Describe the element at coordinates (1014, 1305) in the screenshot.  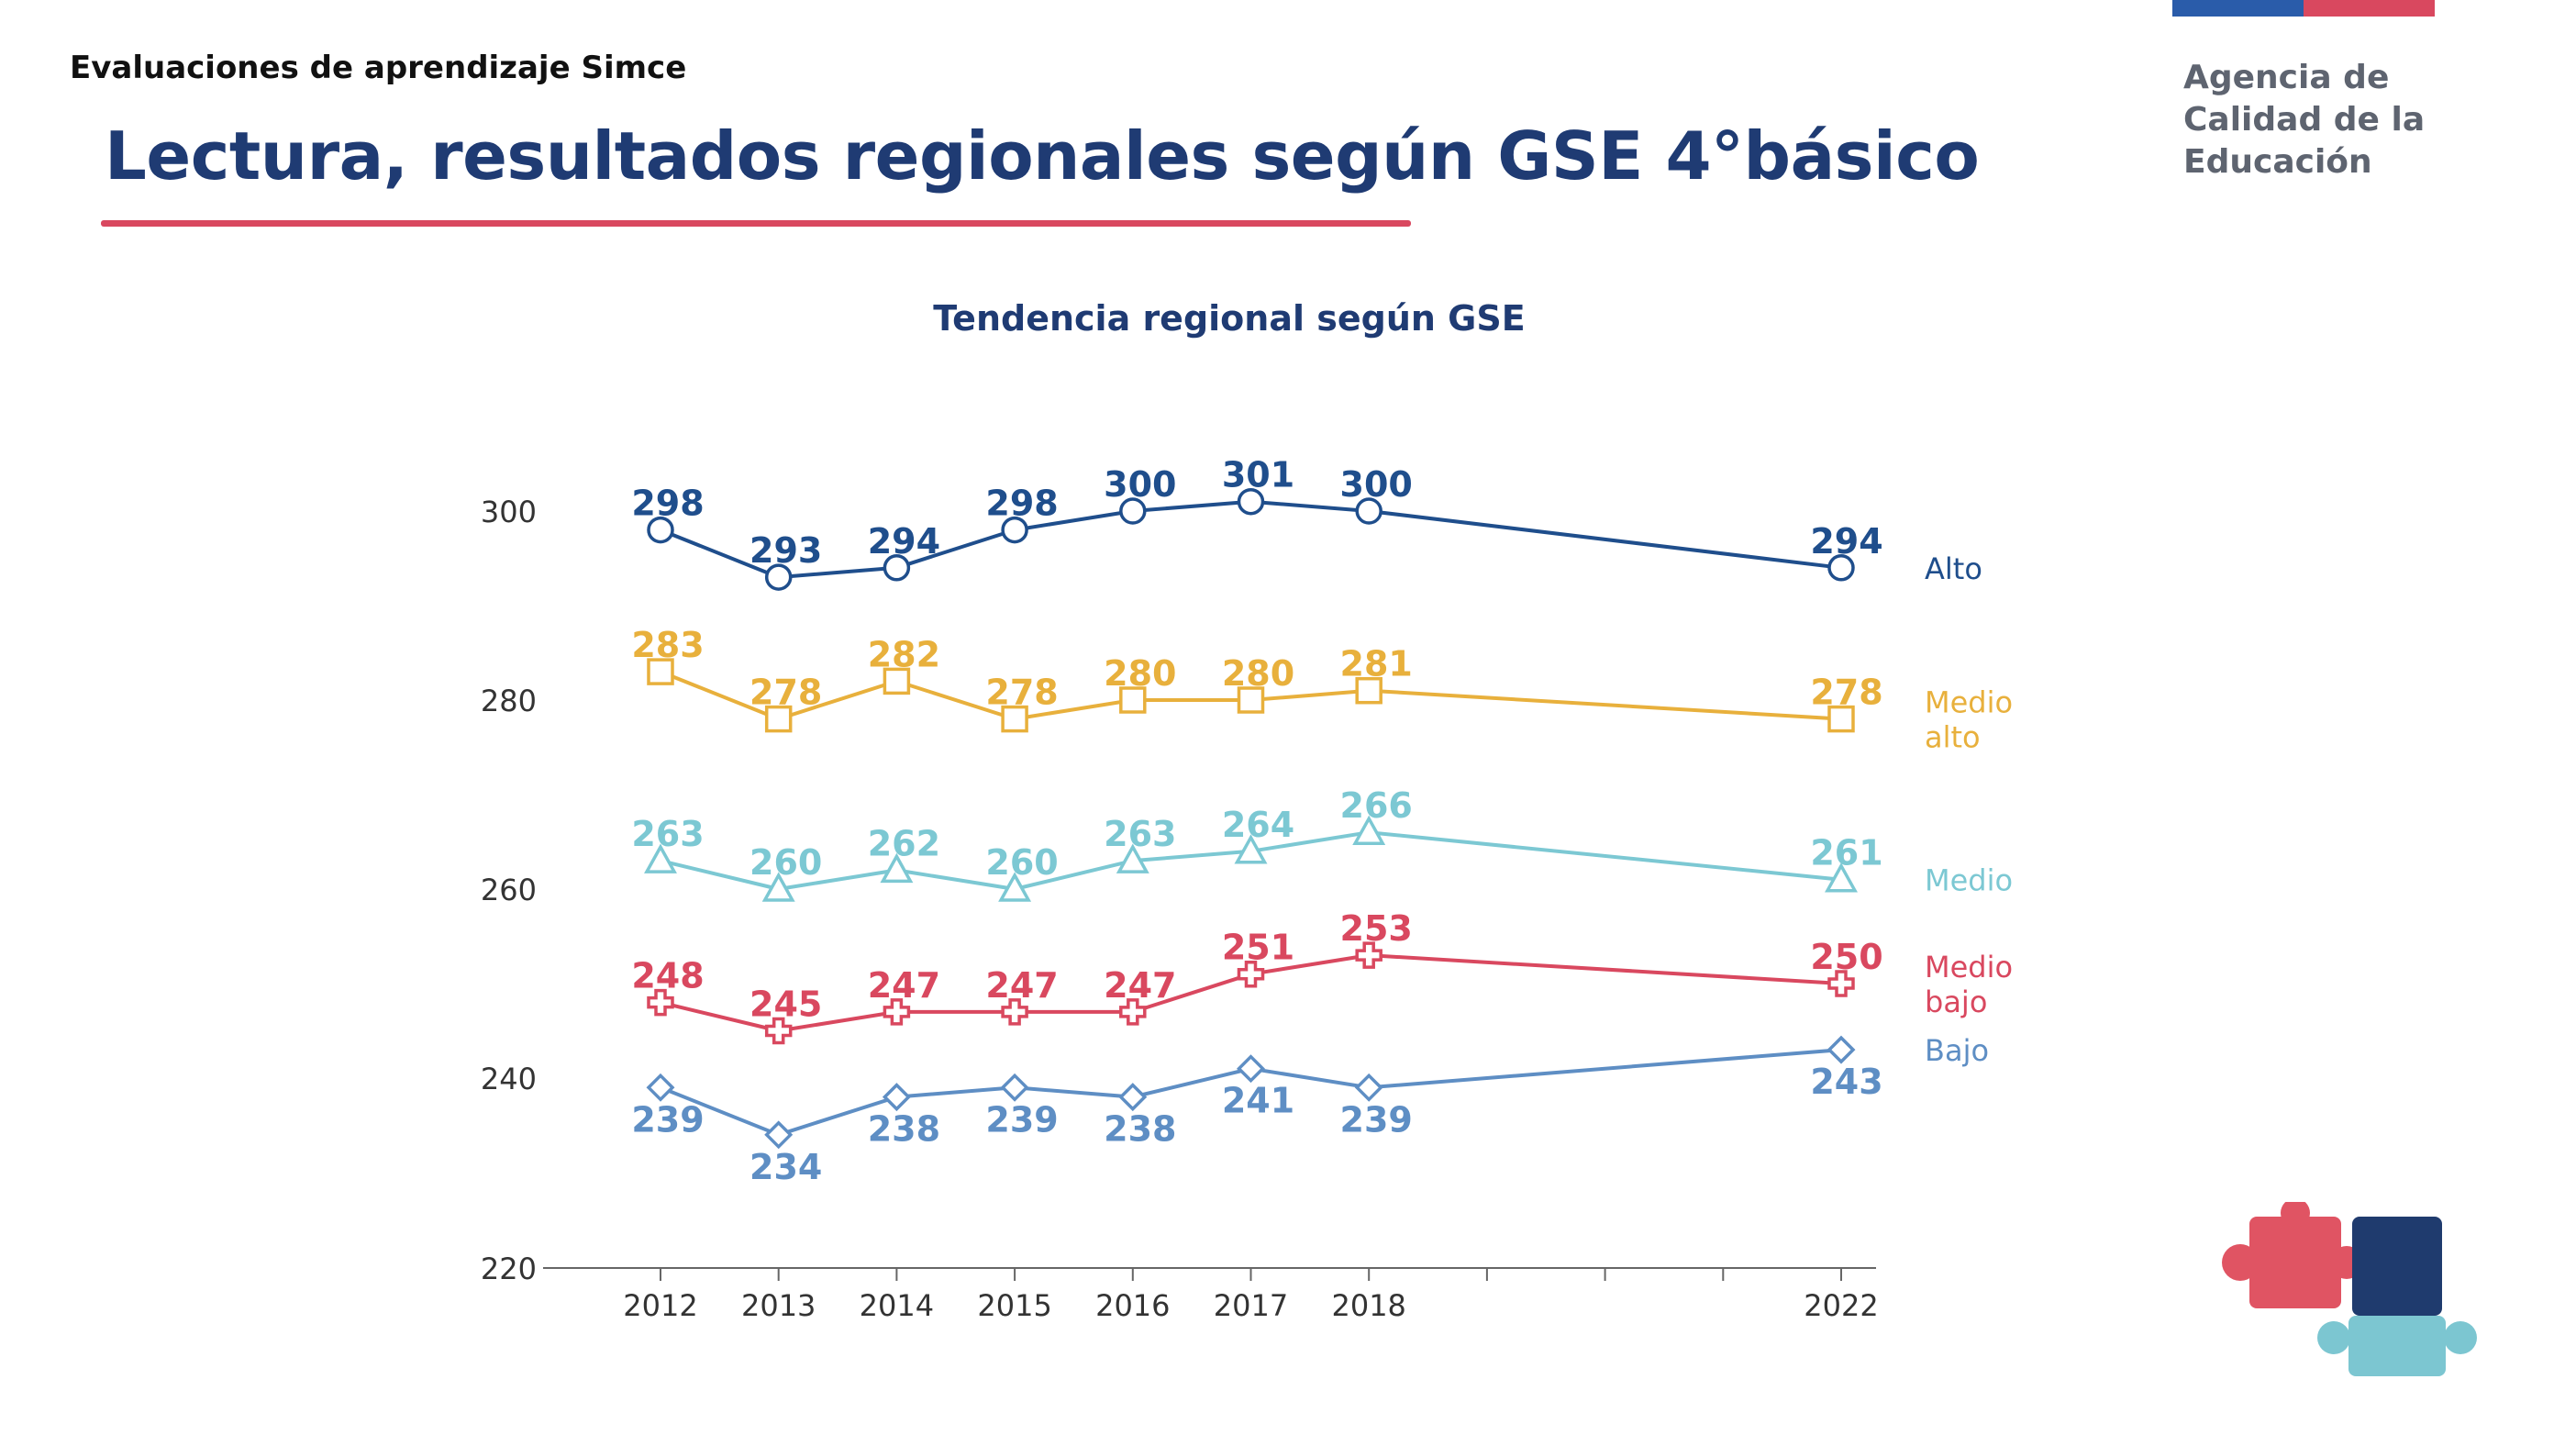
I see `x-tick-label: 2015` at that location.